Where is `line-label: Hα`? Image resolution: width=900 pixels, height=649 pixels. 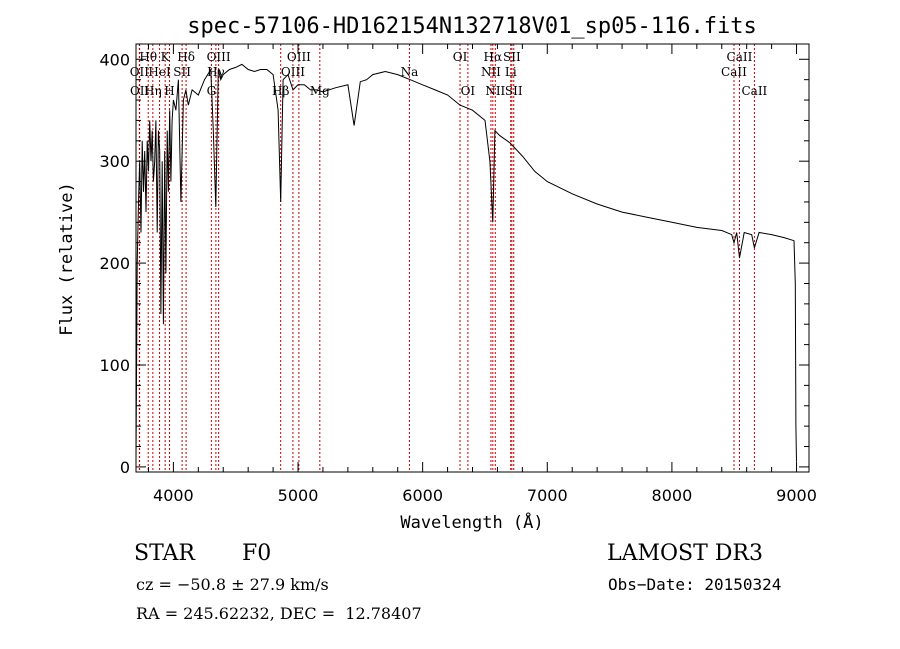 line-label: Hα is located at coordinates (493, 57).